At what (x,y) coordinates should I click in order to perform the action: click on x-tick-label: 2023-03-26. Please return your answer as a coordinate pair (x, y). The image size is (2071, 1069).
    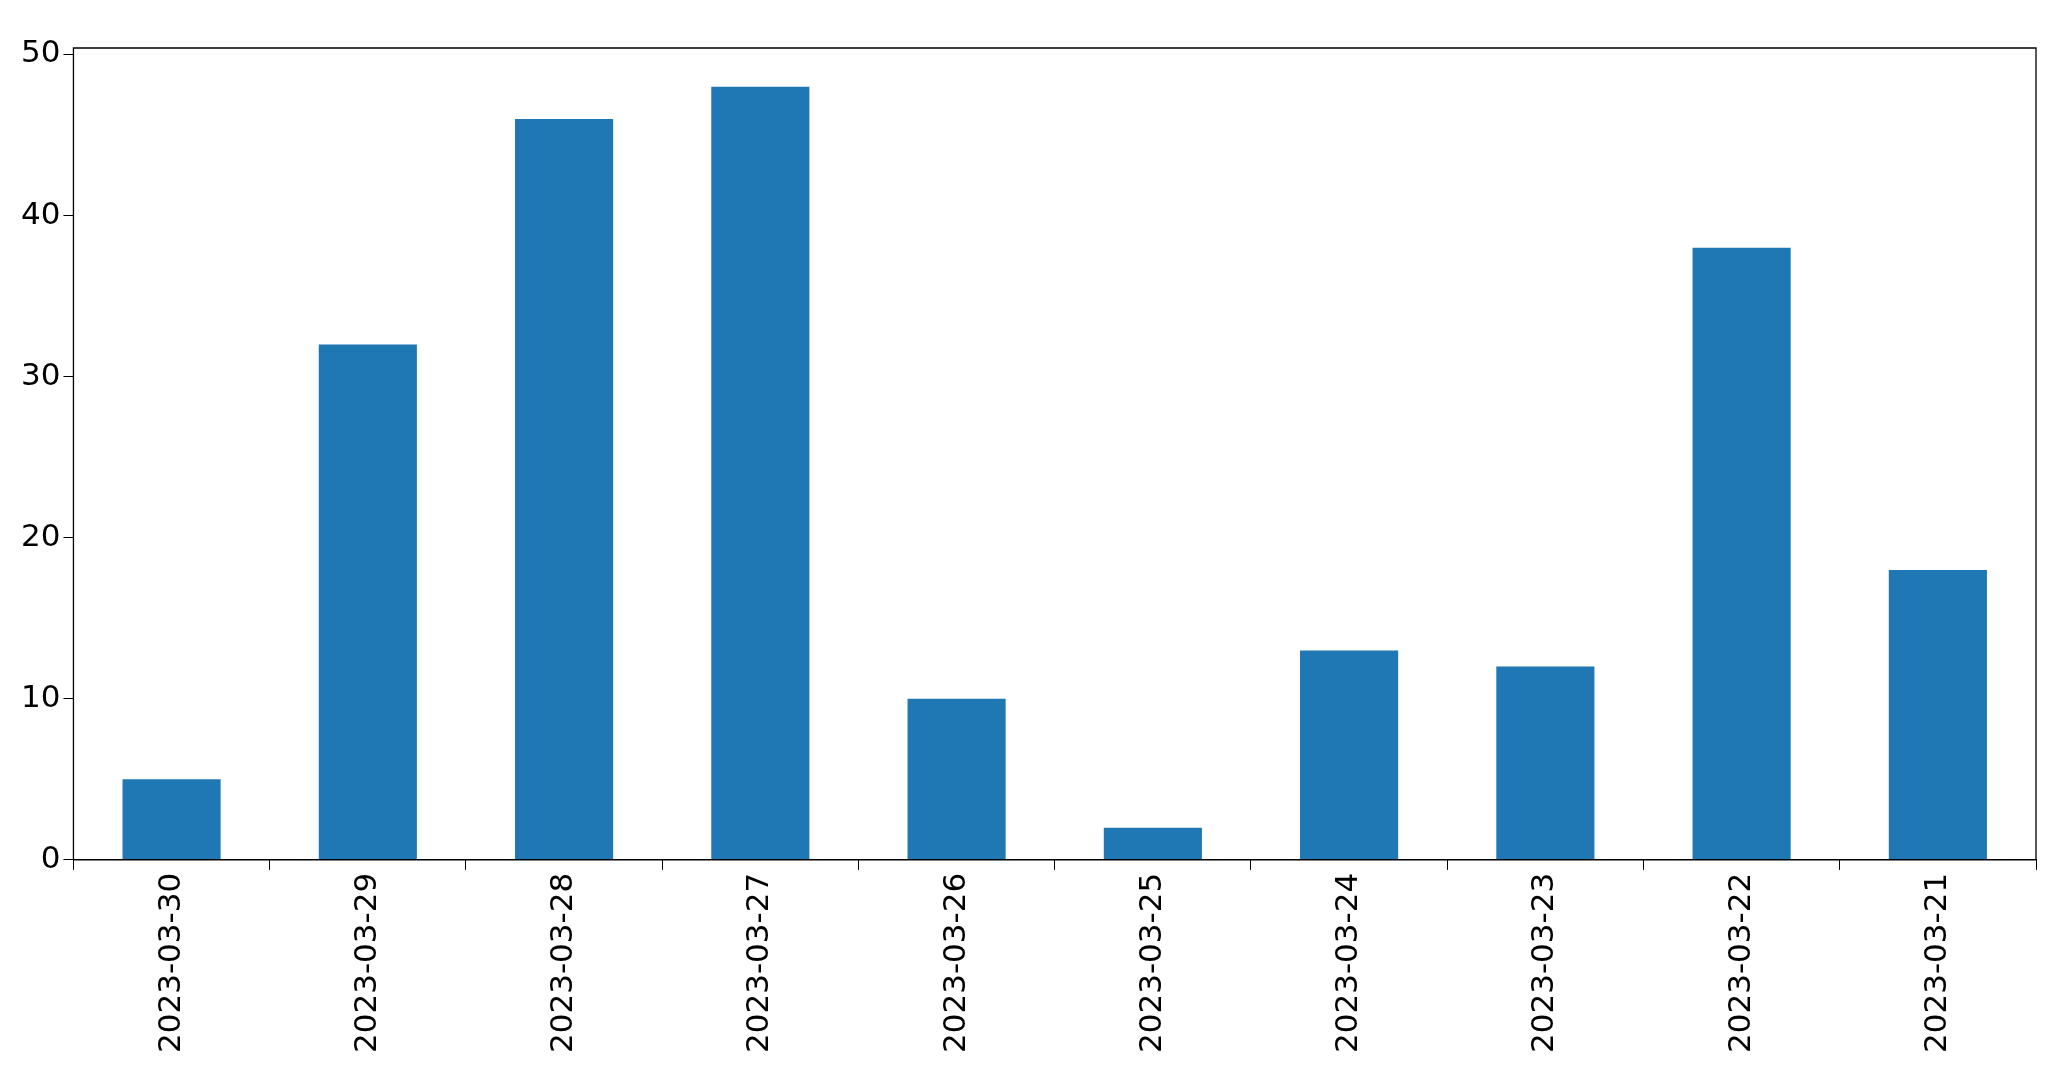
    Looking at the image, I should click on (953, 963).